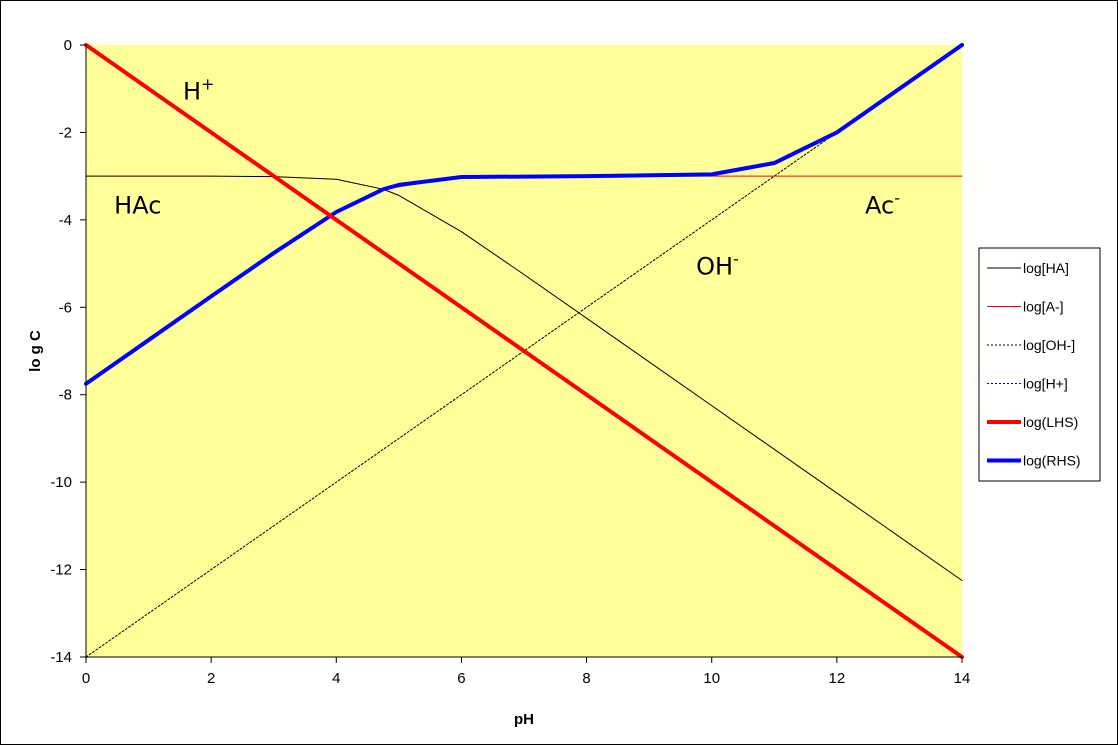  I want to click on annotation-label-1: HAc, so click(137, 205).